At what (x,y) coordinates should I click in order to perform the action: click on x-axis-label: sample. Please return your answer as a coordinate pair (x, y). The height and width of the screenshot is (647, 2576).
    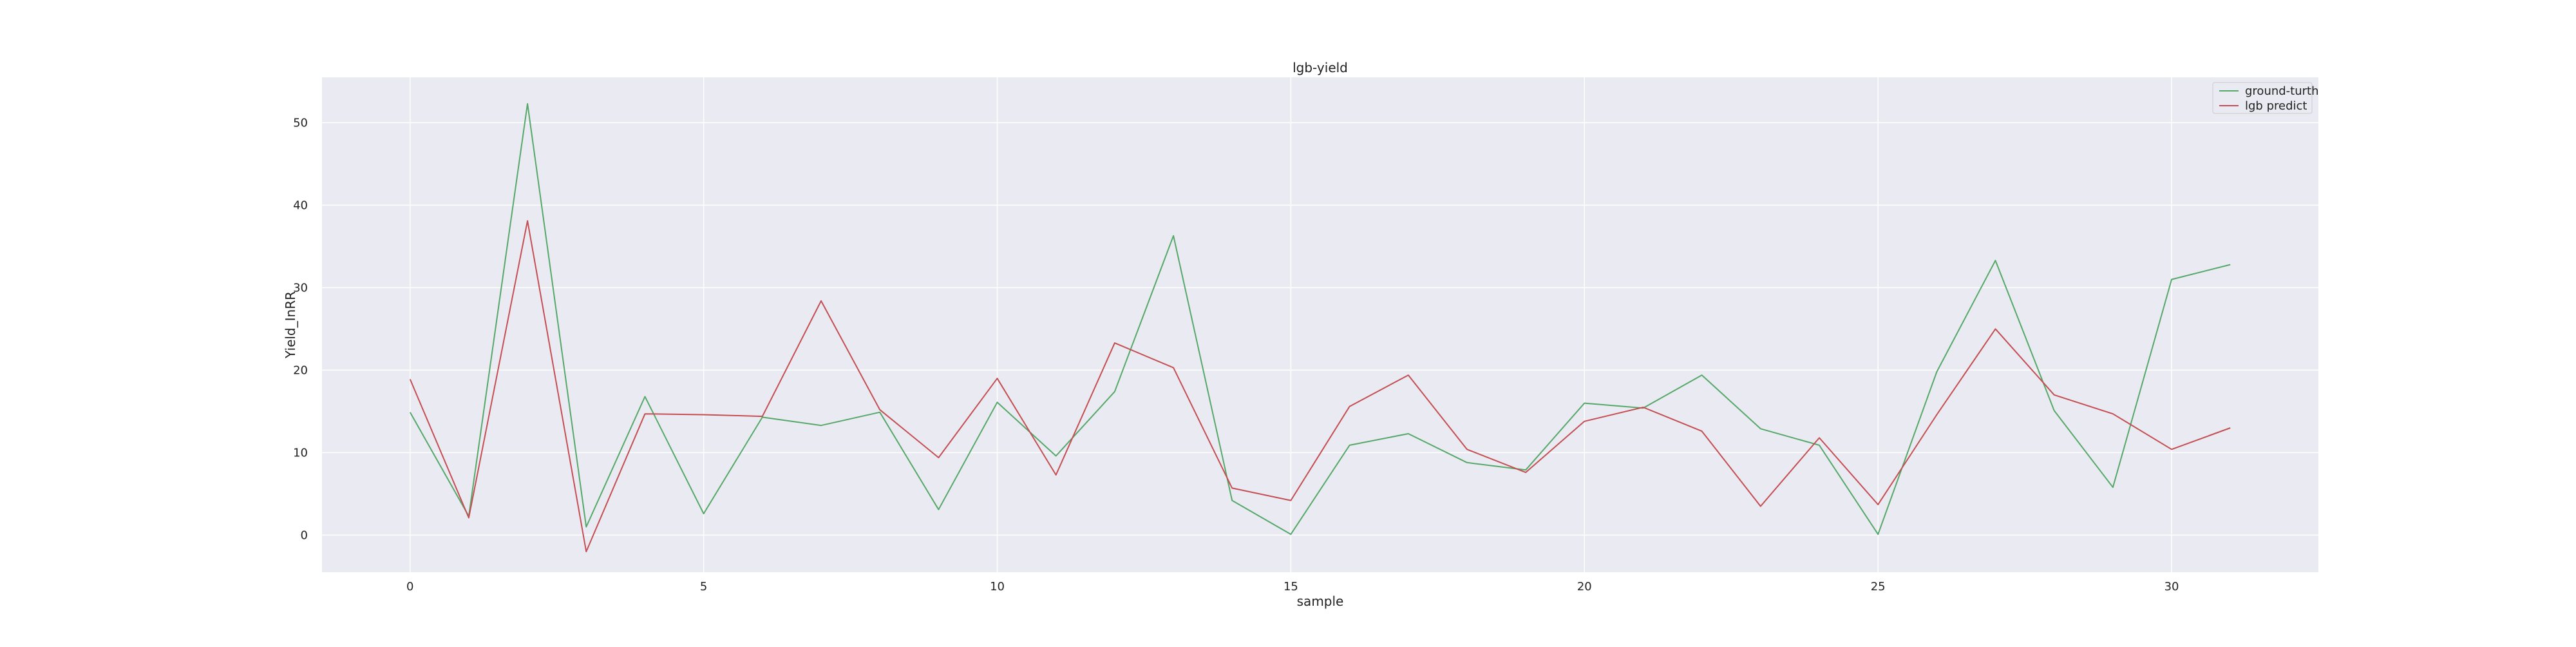
    Looking at the image, I should click on (1320, 601).